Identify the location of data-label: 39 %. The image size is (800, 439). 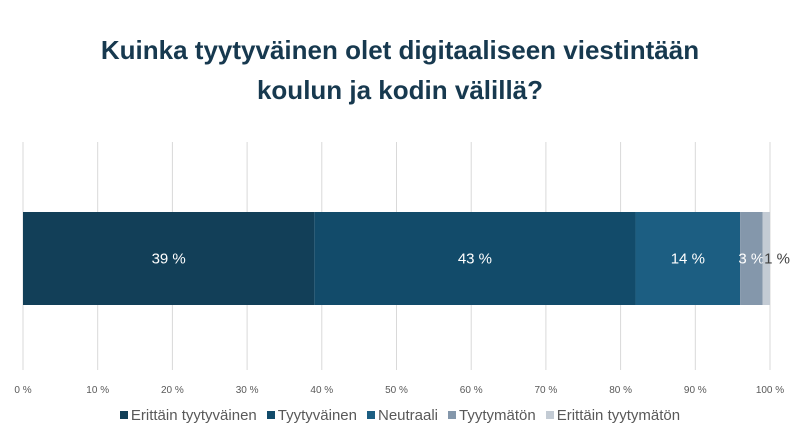
(169, 259).